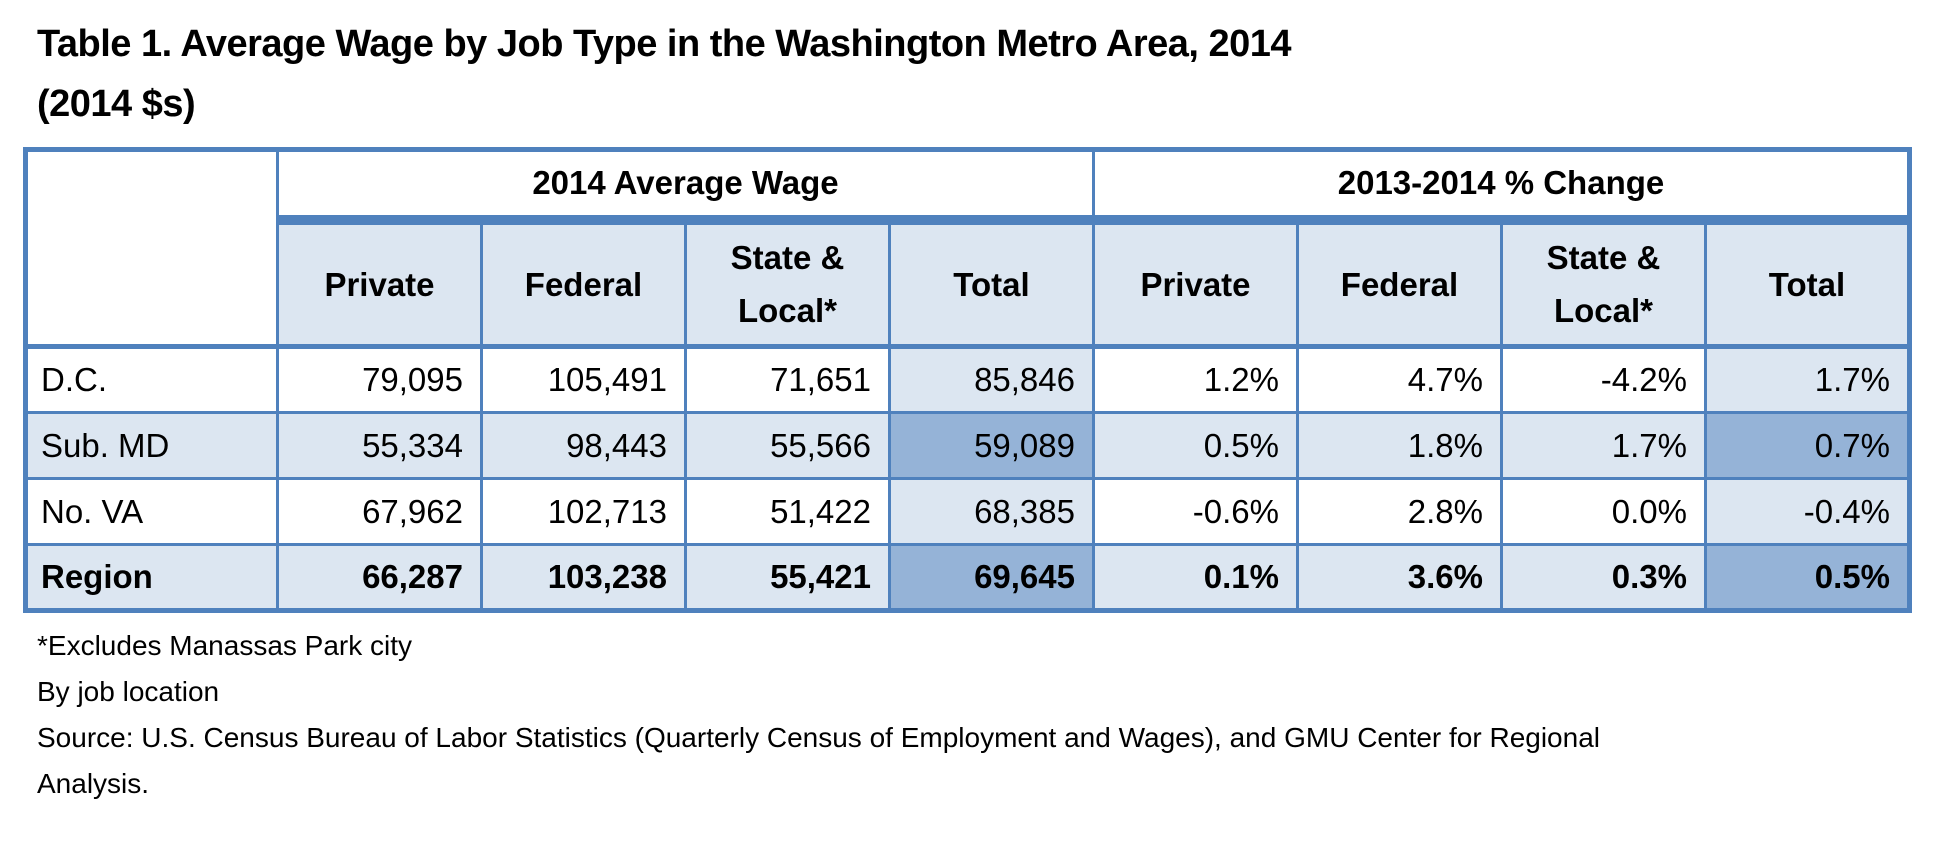  Describe the element at coordinates (1399, 281) in the screenshot. I see `col-header-pct-federal: Federal` at that location.